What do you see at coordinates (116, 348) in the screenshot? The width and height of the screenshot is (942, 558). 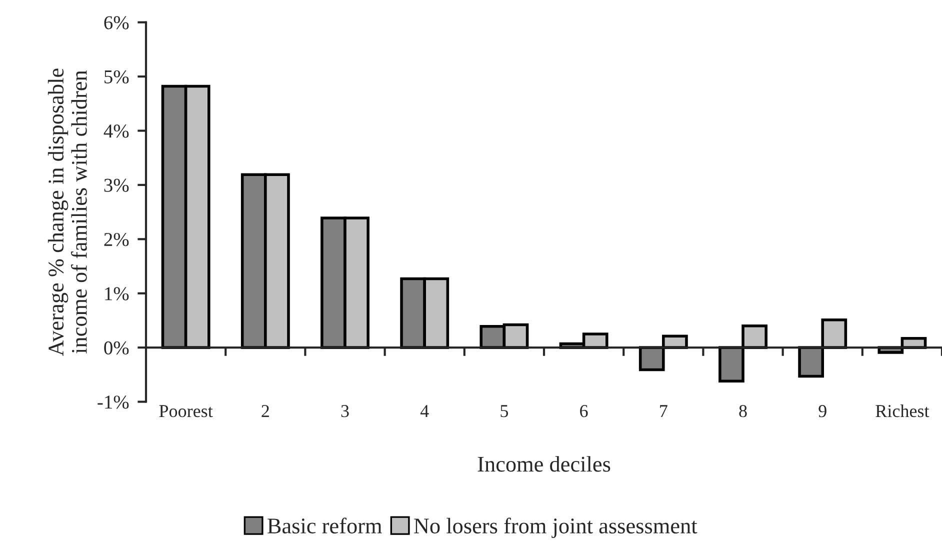 I see `y-tick-label: 0%` at bounding box center [116, 348].